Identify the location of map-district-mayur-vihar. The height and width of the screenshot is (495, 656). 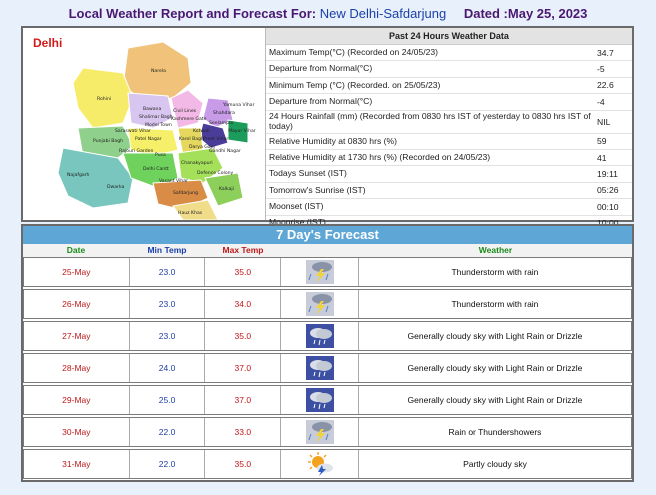
(238, 131).